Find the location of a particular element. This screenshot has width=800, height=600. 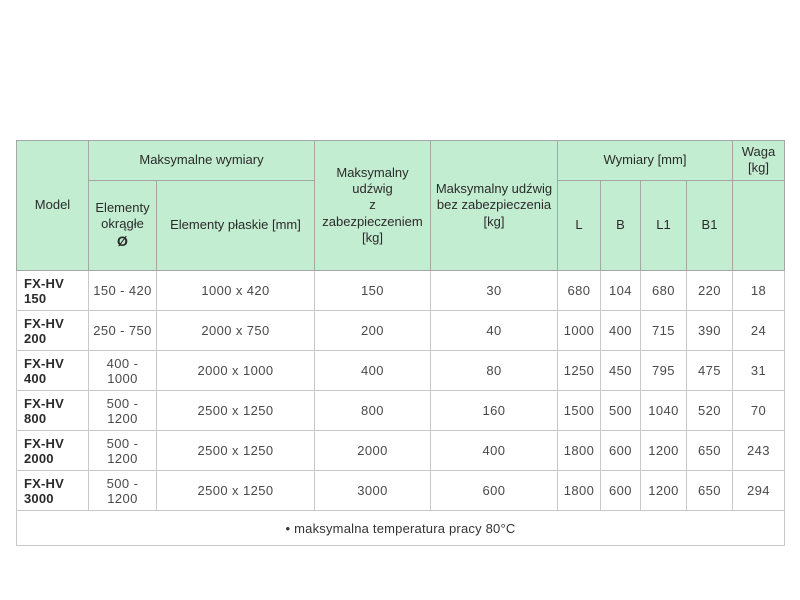

cell-l1: 795 is located at coordinates (663, 370).